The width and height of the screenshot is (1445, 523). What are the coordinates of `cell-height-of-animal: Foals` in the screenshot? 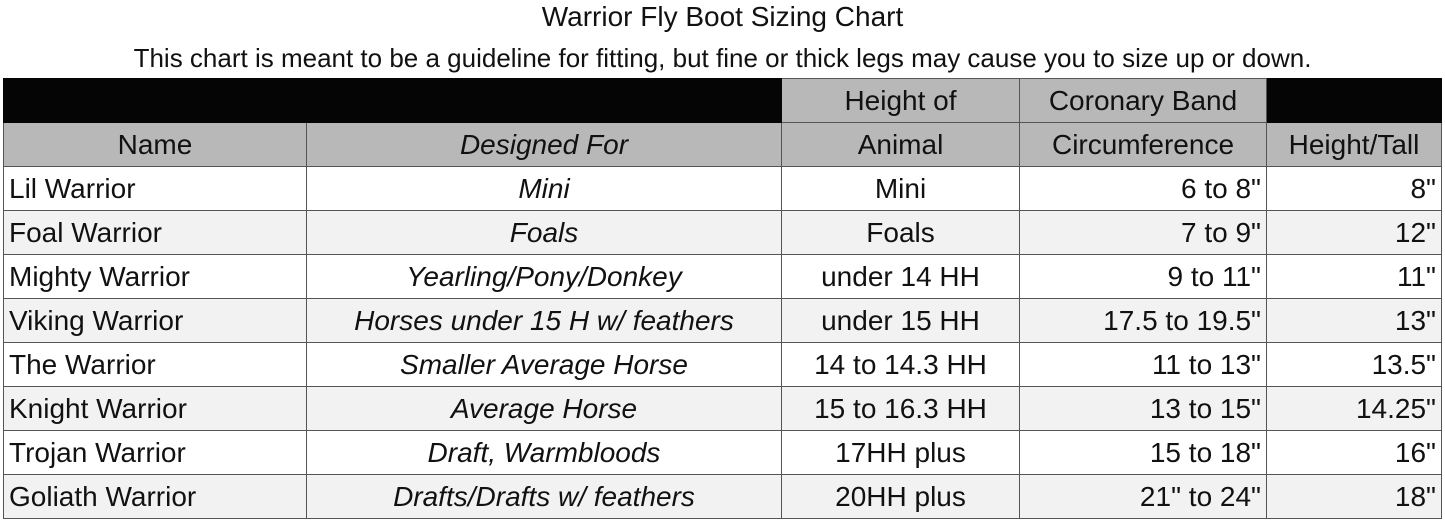 It's located at (900, 232).